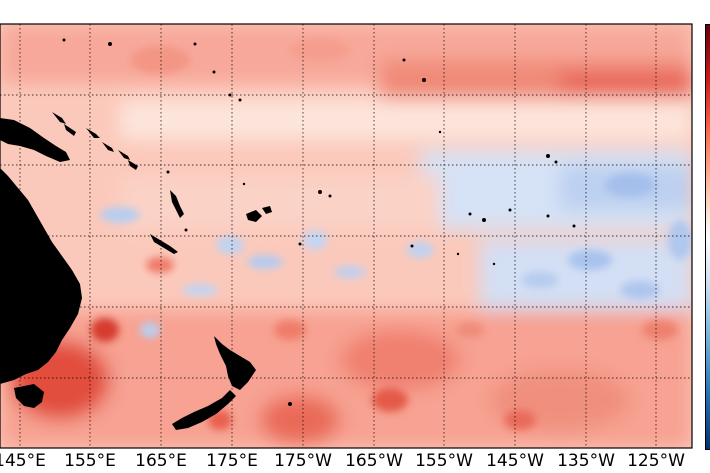 Image resolution: width=710 pixels, height=473 pixels. Describe the element at coordinates (23, 461) in the screenshot. I see `lon-label-145e: 145°E` at that location.